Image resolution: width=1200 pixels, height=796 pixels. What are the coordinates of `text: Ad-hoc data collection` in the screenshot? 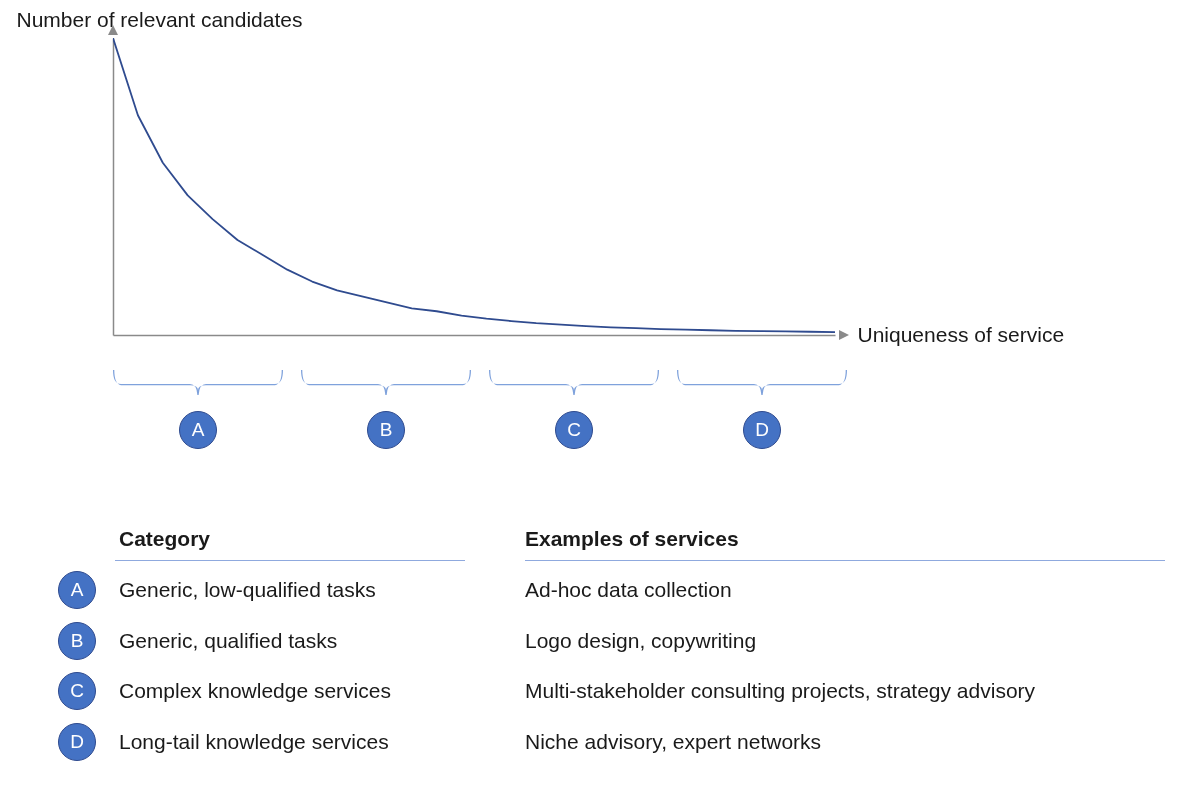 It's located at (628, 590).